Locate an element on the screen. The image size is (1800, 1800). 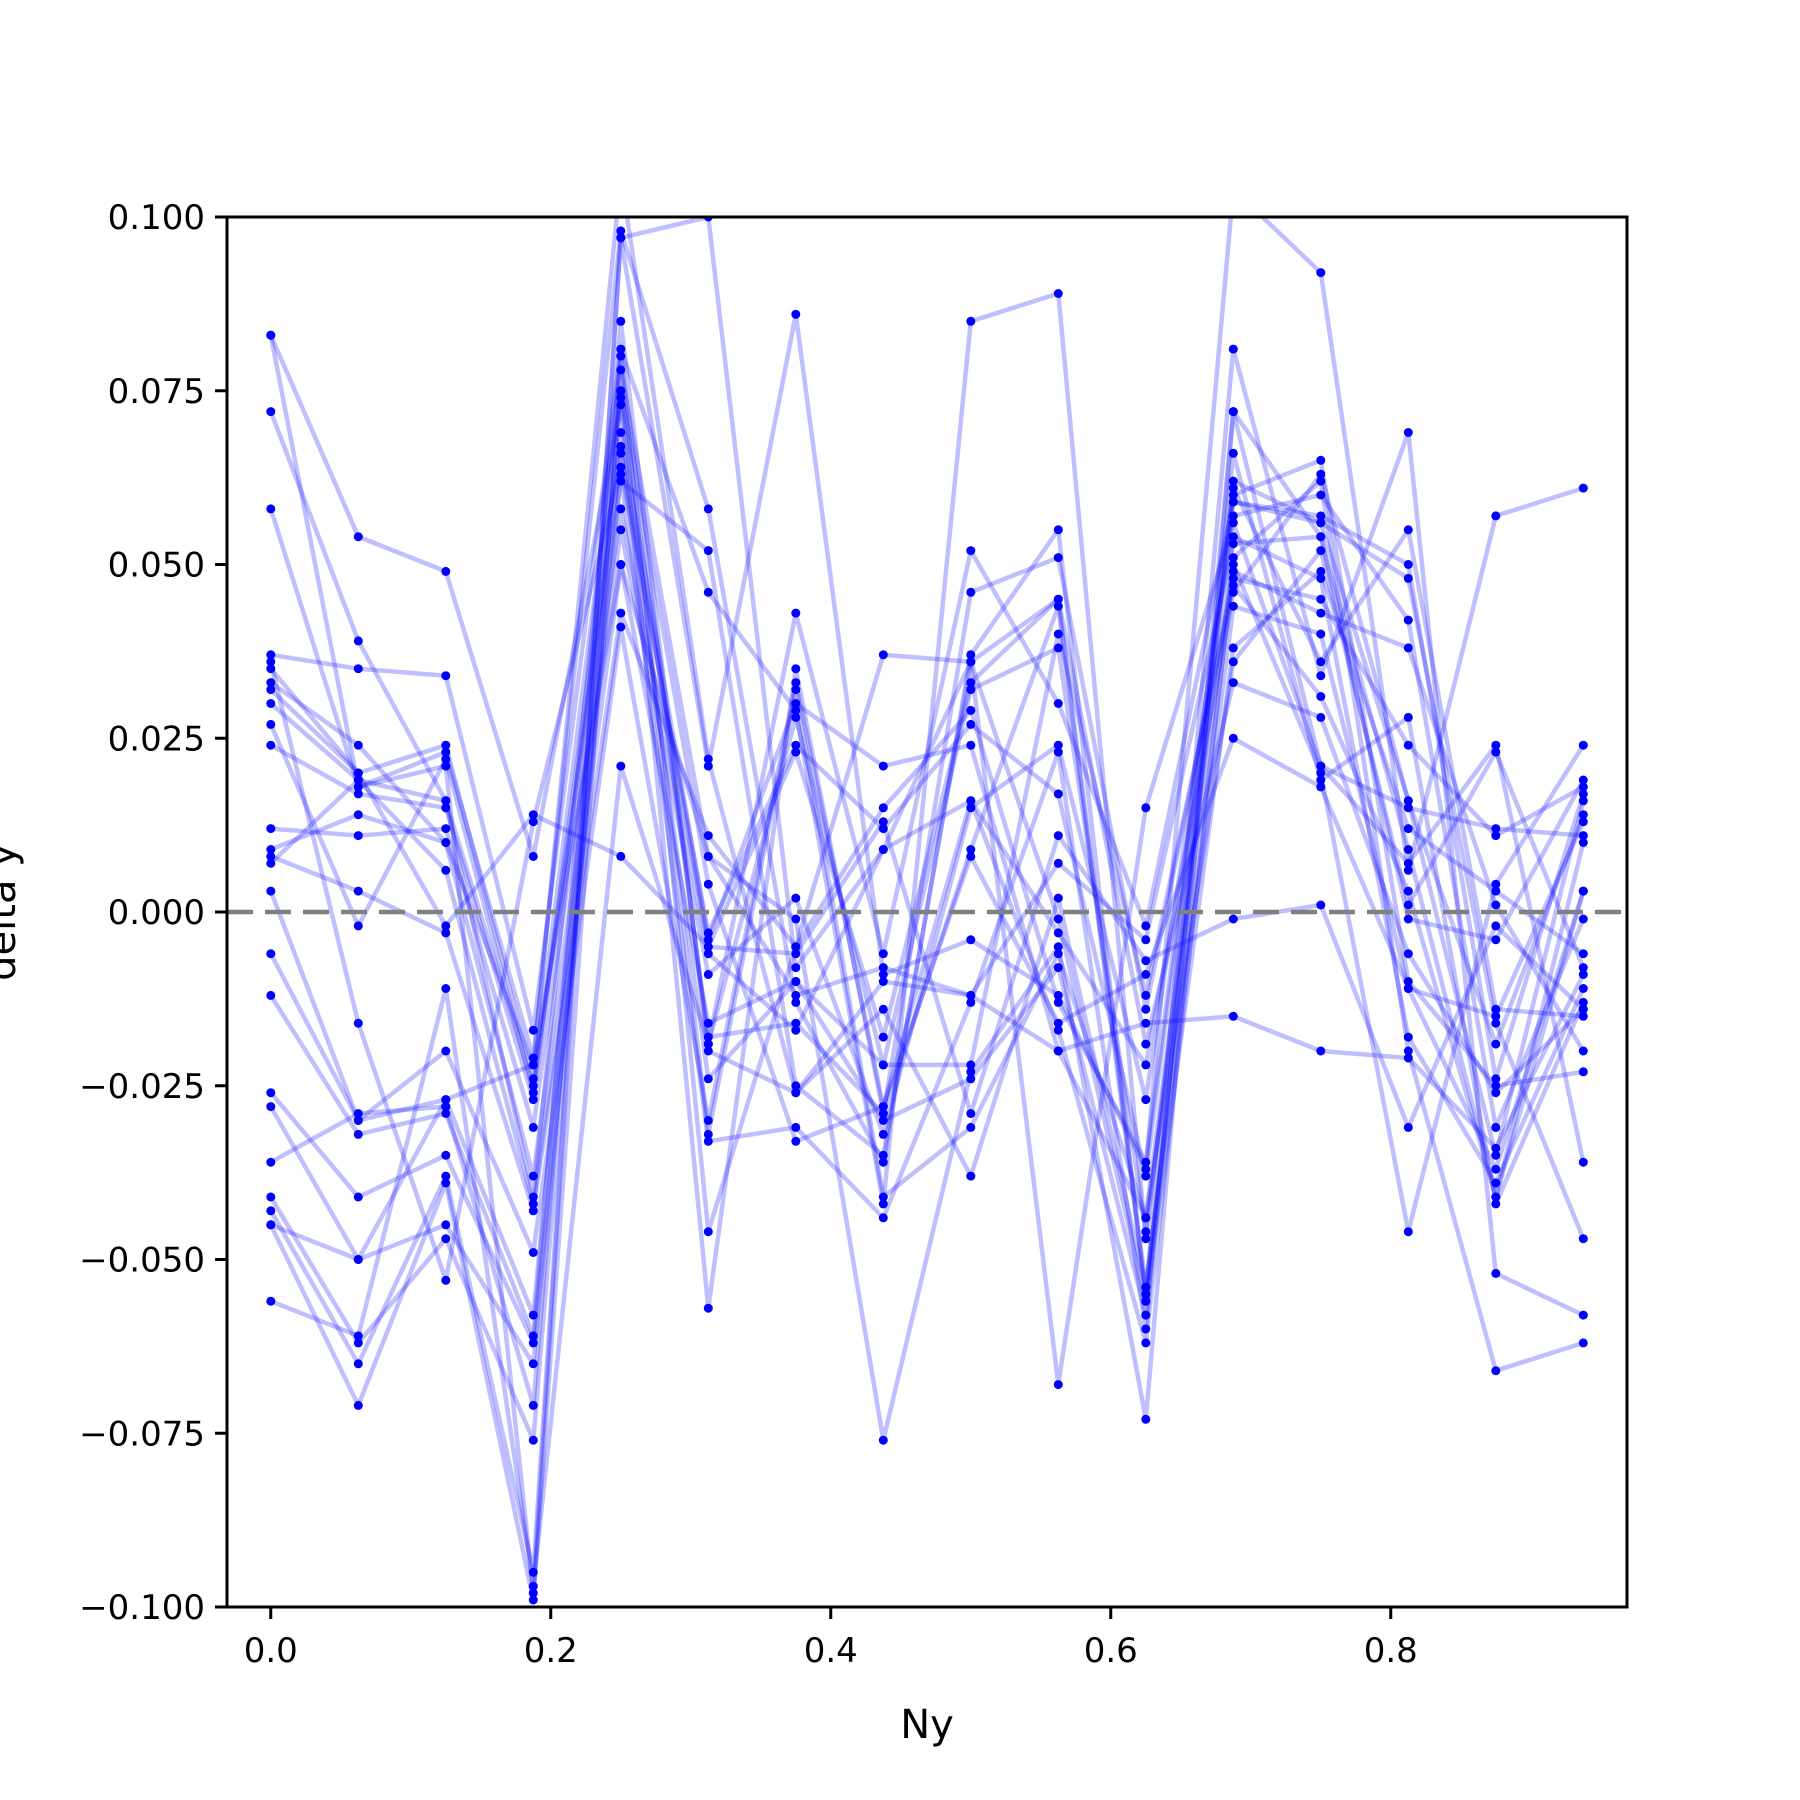
y-axis-label: delta y is located at coordinates (12, 912).